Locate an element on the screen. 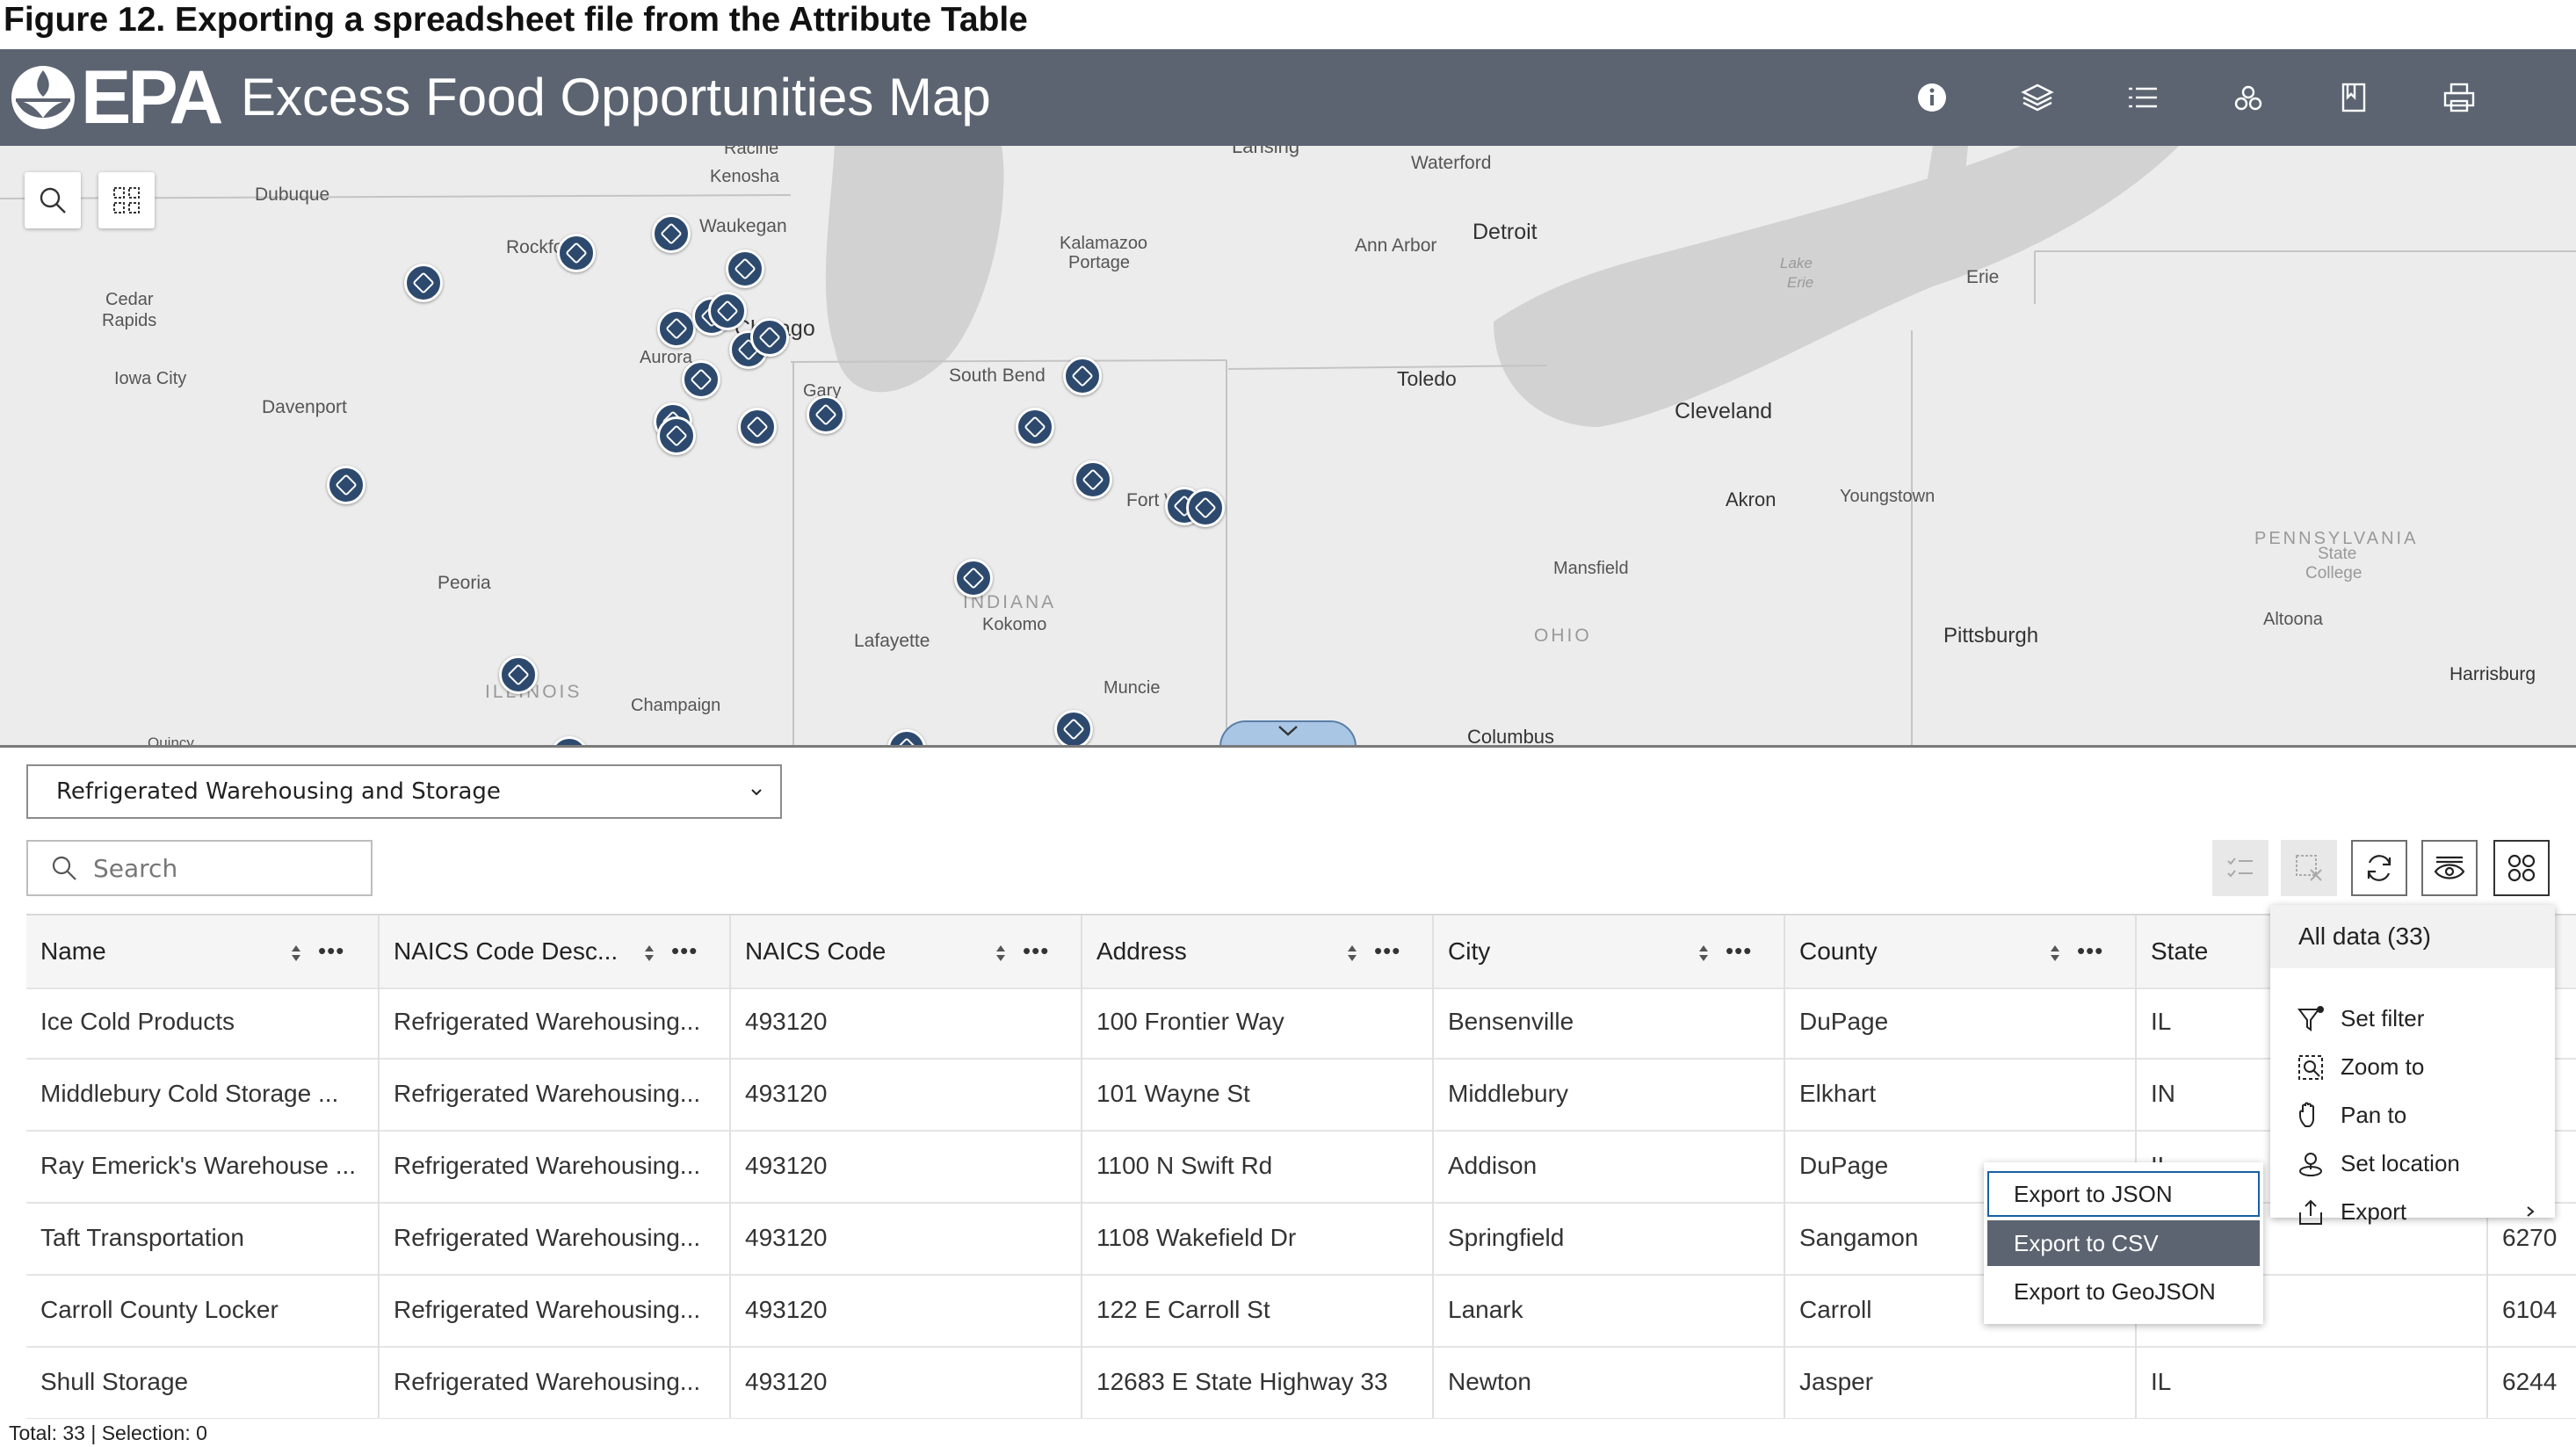 This screenshot has height=1447, width=2576. show-selected-button is located at coordinates (2240, 868).